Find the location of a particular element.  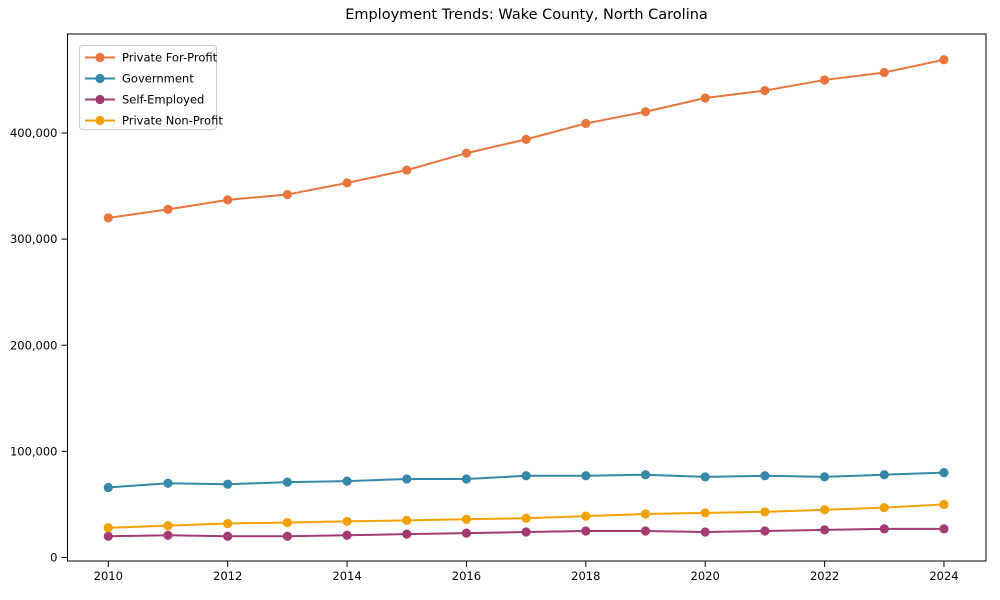

data-point-government-2013 is located at coordinates (287, 482).